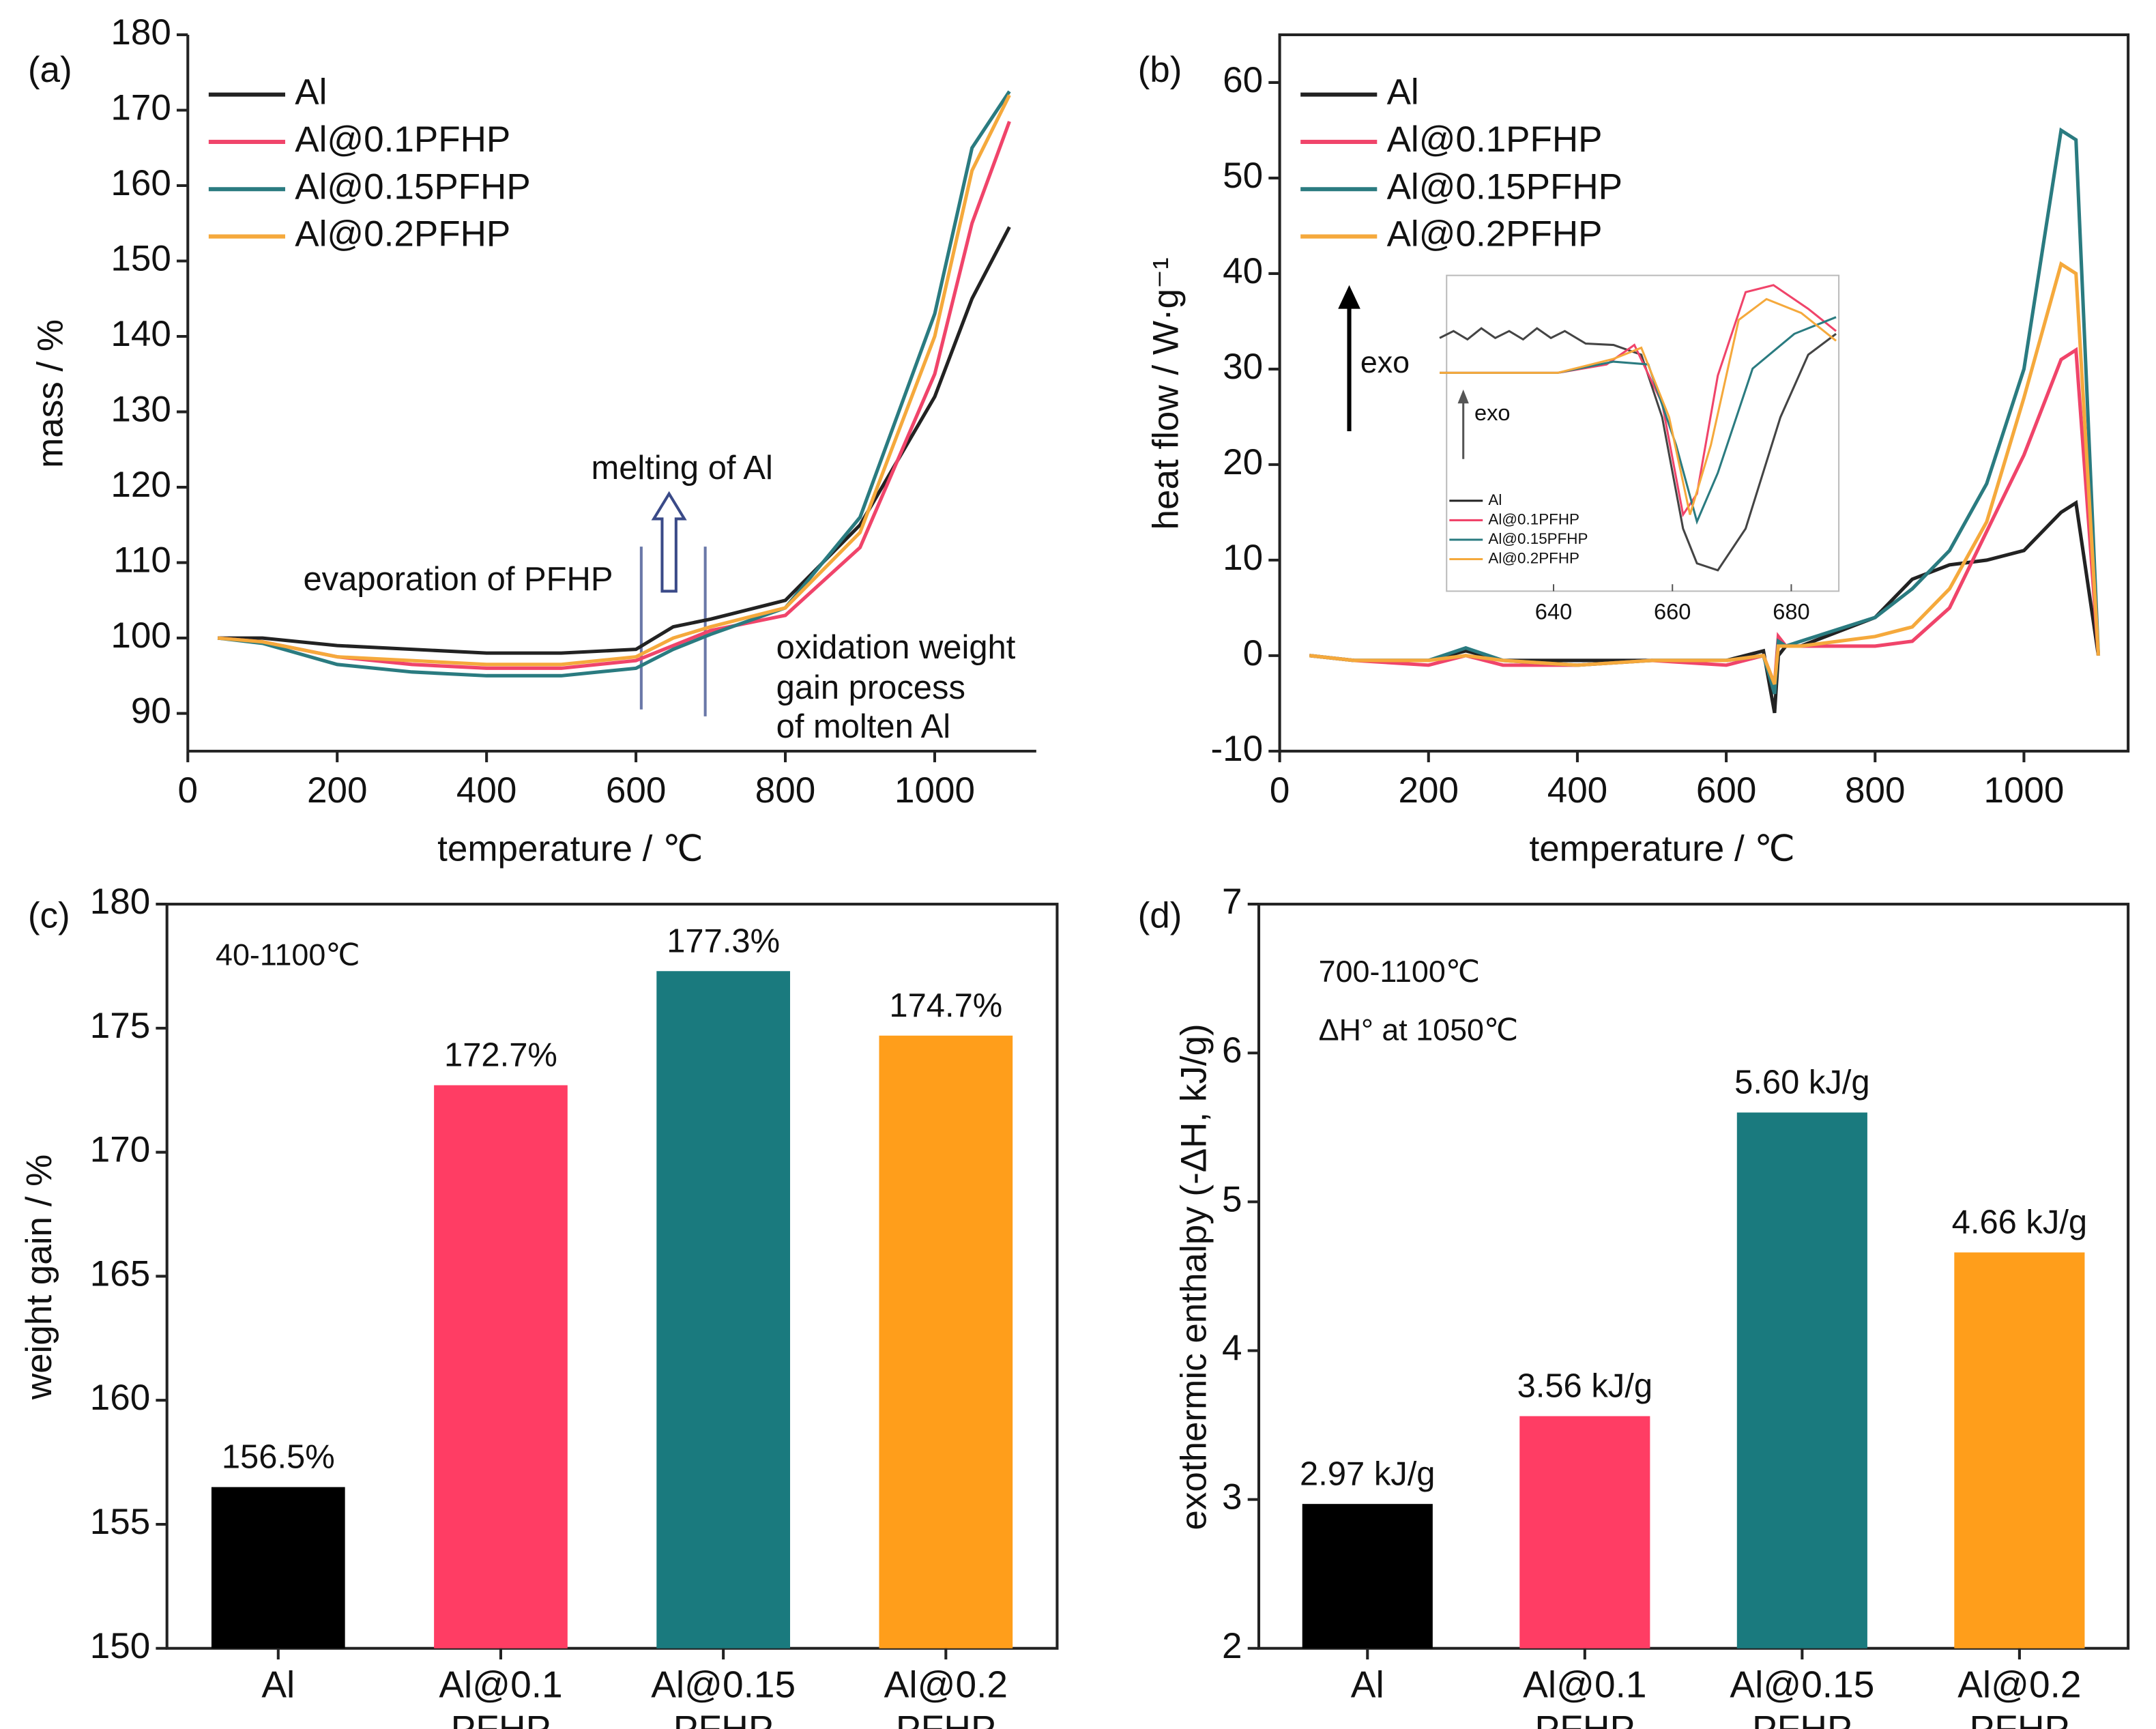 This screenshot has height=1729, width=2156. Describe the element at coordinates (49, 915) in the screenshot. I see `panel-label: (c)` at that location.